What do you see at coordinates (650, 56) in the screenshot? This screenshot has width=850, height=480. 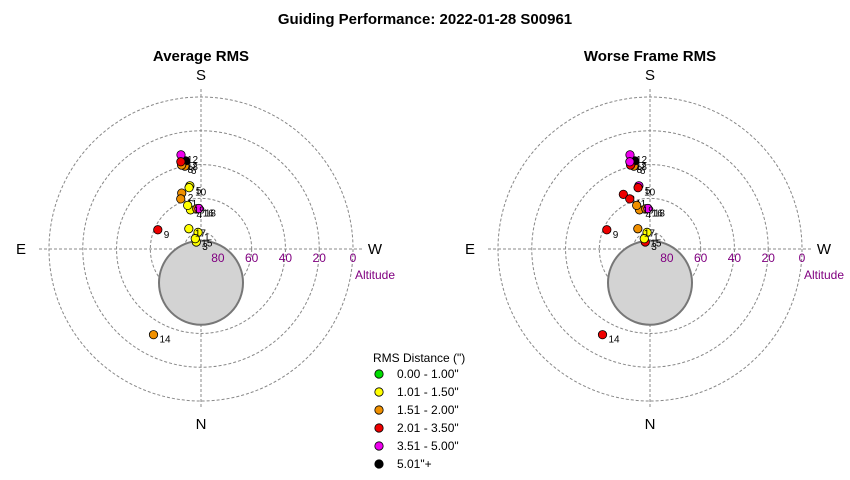 I see `panel-title: Worse Frame RMS` at bounding box center [650, 56].